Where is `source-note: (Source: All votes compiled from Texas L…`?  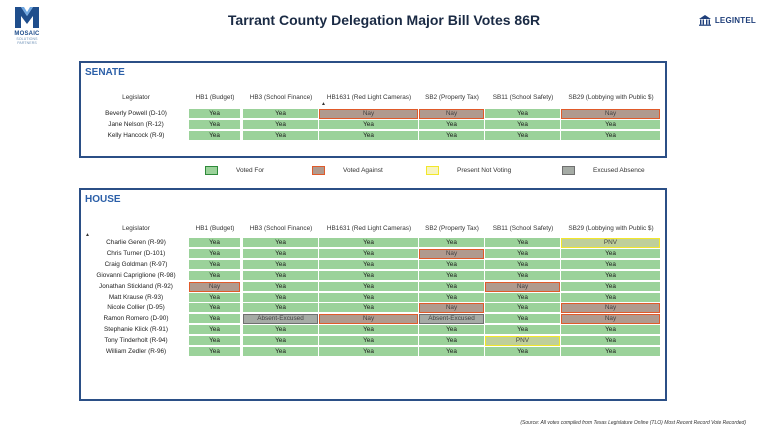
source-note: (Source: All votes compiled from Texas L… is located at coordinates (633, 423).